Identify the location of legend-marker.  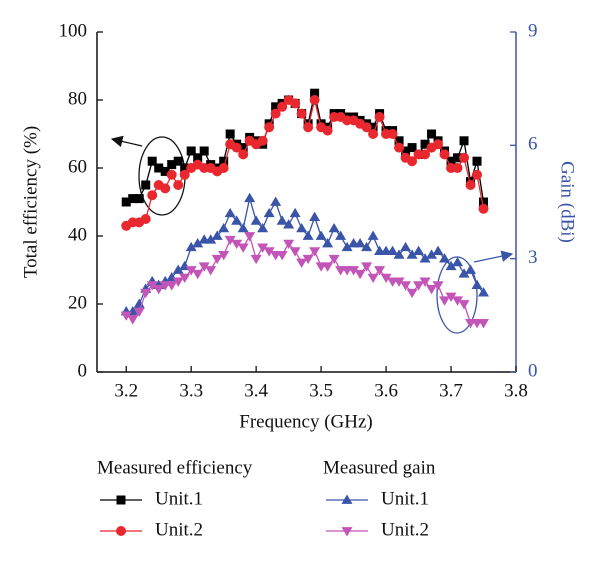
(121, 500).